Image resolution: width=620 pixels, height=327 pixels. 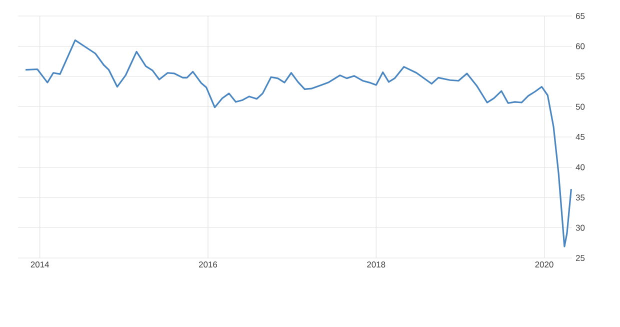 I want to click on y-tick-label: 45, so click(x=580, y=137).